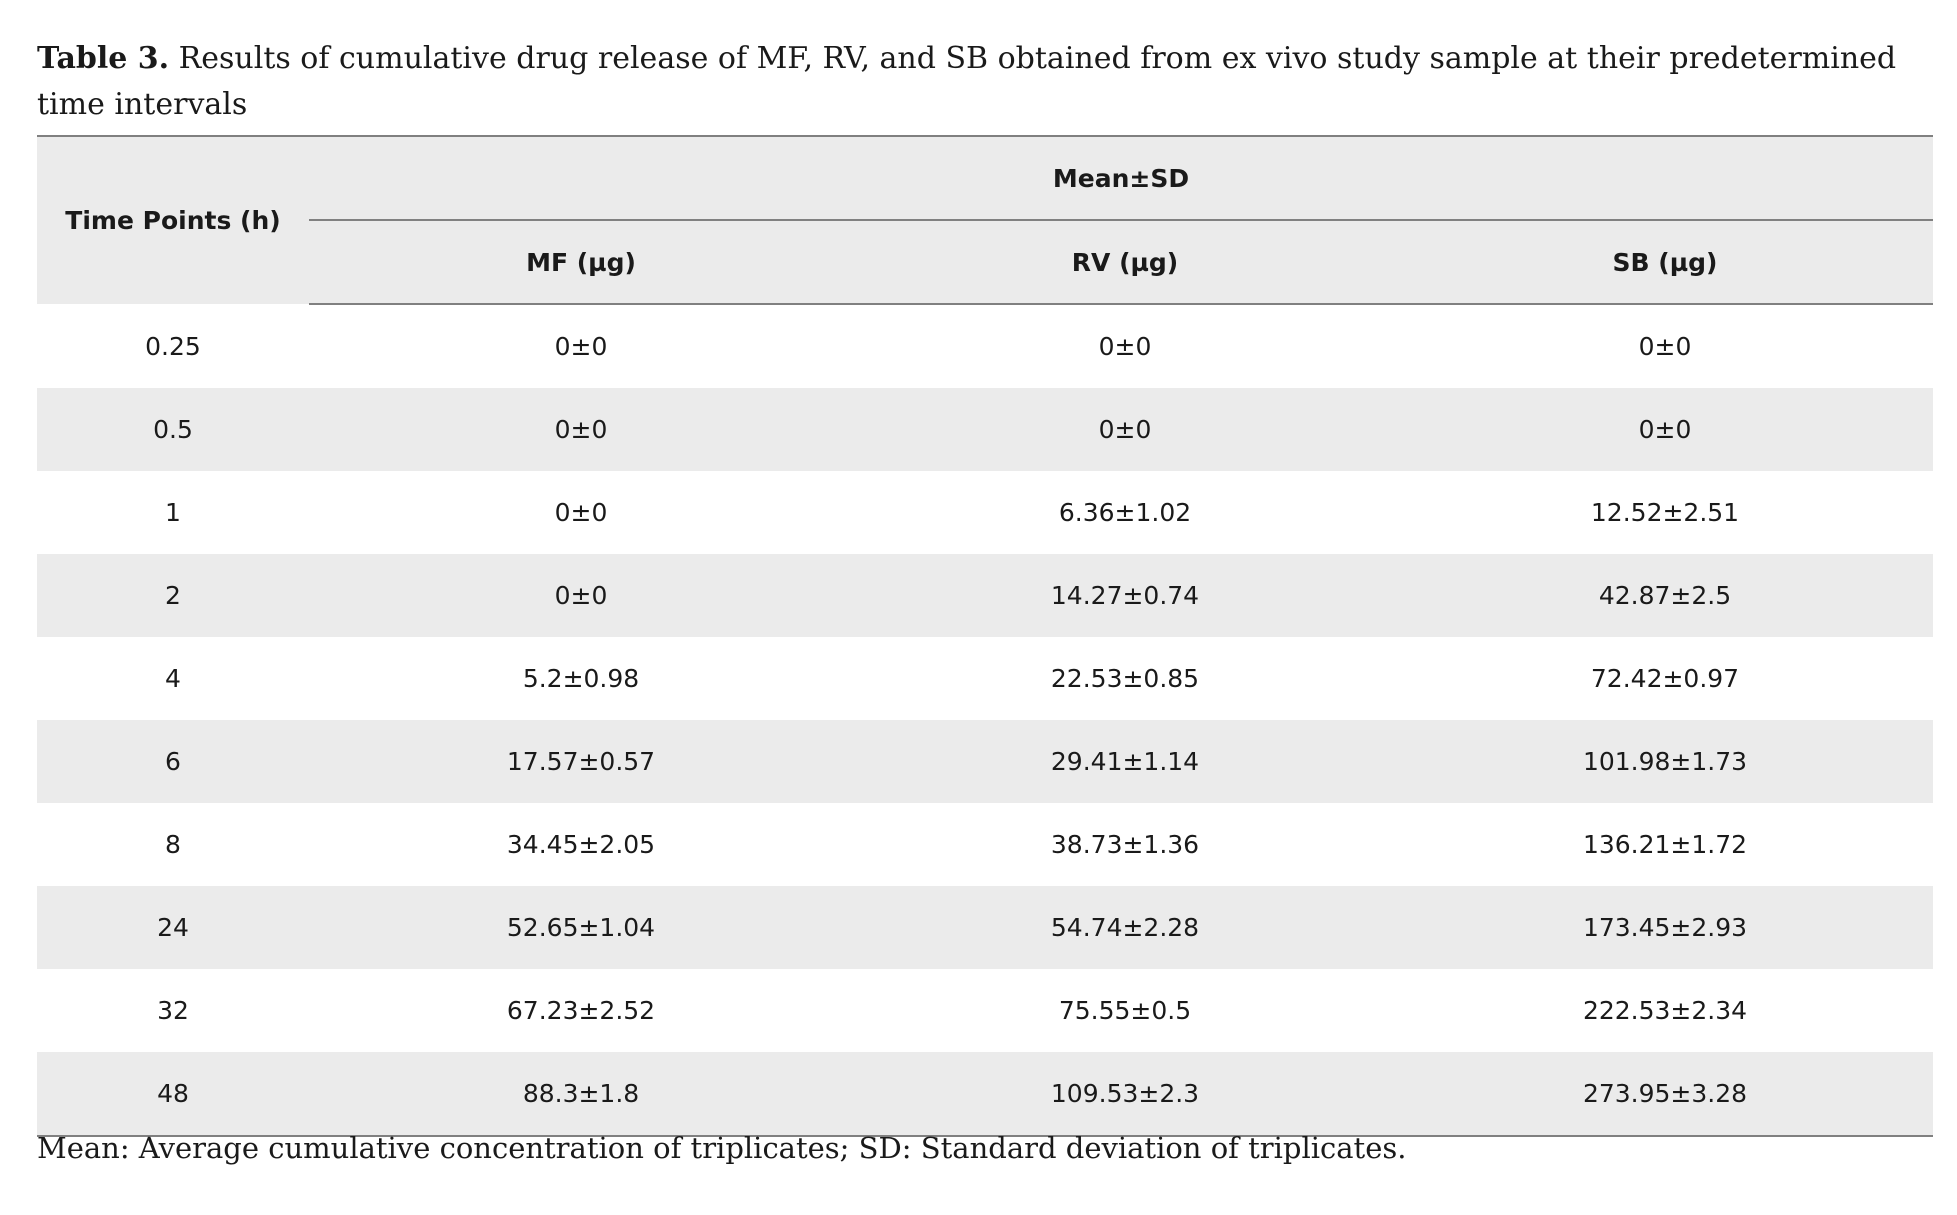 The image size is (1957, 1215). I want to click on table-row: 24 52.65±1.04 54.74±2.28 173.45±2.93, so click(985, 927).